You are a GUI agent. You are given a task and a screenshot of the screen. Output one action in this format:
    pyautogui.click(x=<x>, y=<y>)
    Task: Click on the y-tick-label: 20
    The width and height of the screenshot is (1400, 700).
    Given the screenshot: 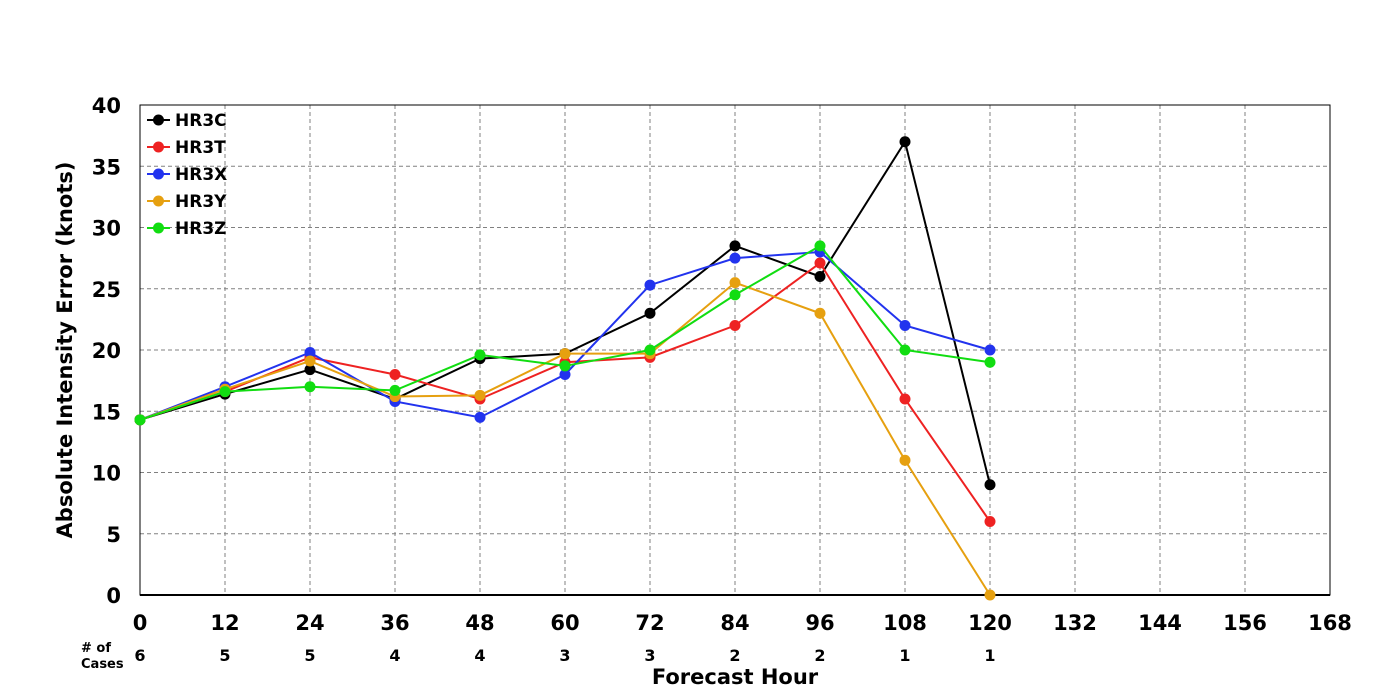 What is the action you would take?
    pyautogui.click(x=106, y=351)
    